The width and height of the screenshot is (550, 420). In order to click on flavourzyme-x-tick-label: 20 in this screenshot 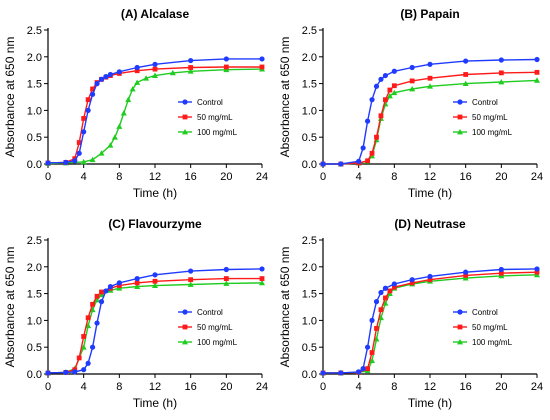, I will do `click(226, 387)`.